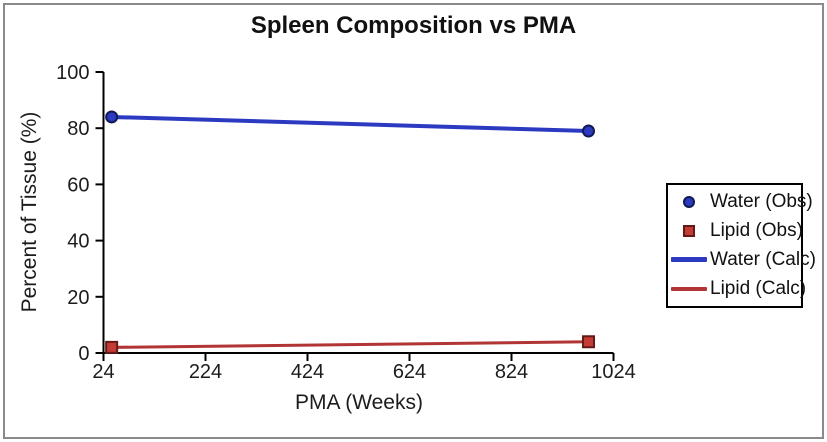 This screenshot has width=827, height=442. What do you see at coordinates (29, 212) in the screenshot?
I see `y-axis-label: Percent of Tissue (%)` at bounding box center [29, 212].